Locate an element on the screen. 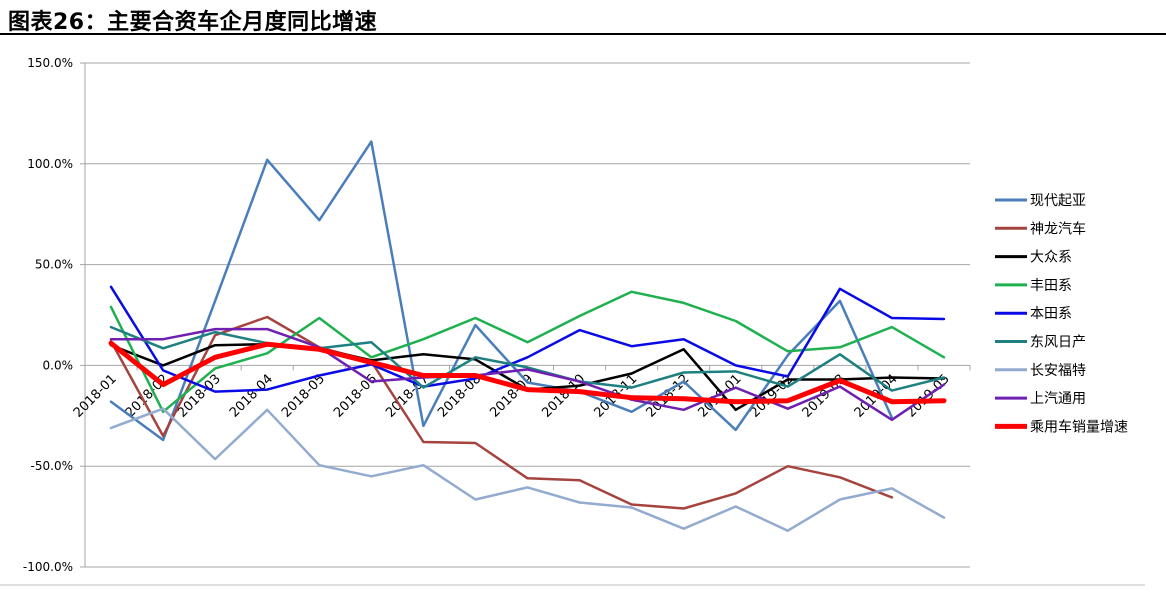  title-underline is located at coordinates (583, 34).